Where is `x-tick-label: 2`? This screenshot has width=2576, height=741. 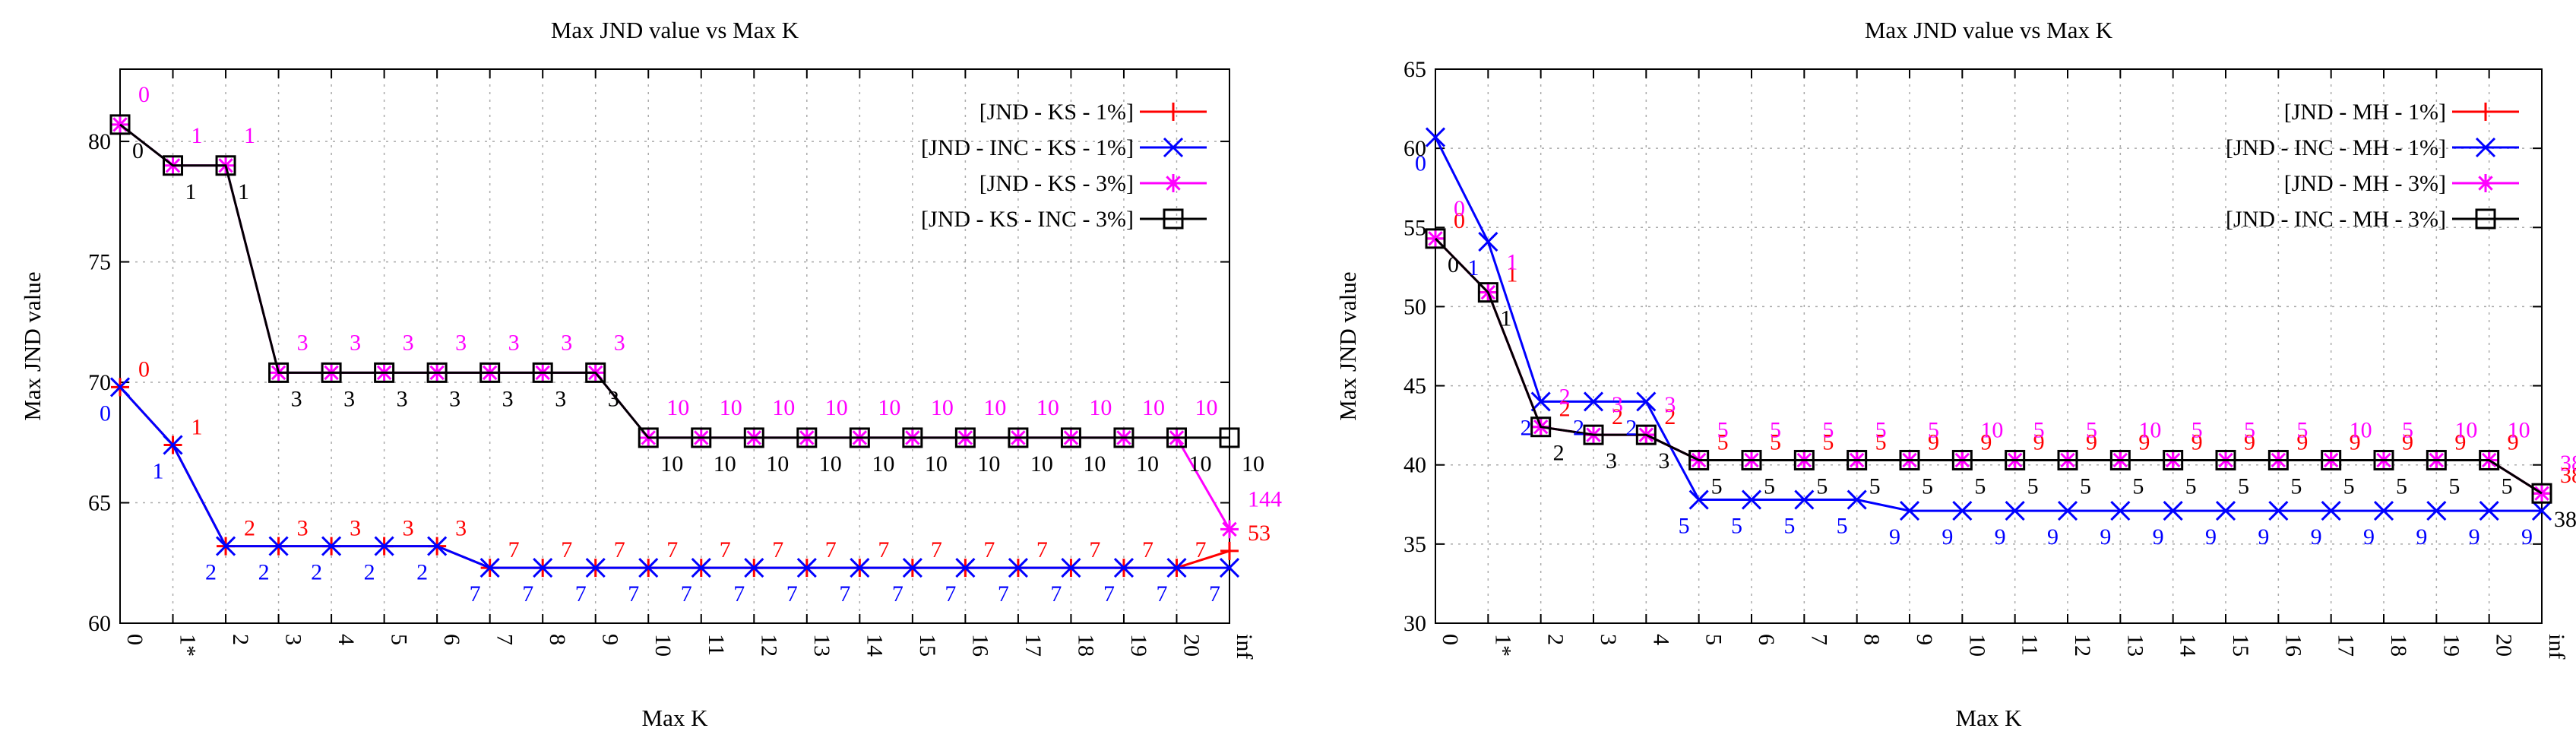
x-tick-label: 2 is located at coordinates (1555, 640).